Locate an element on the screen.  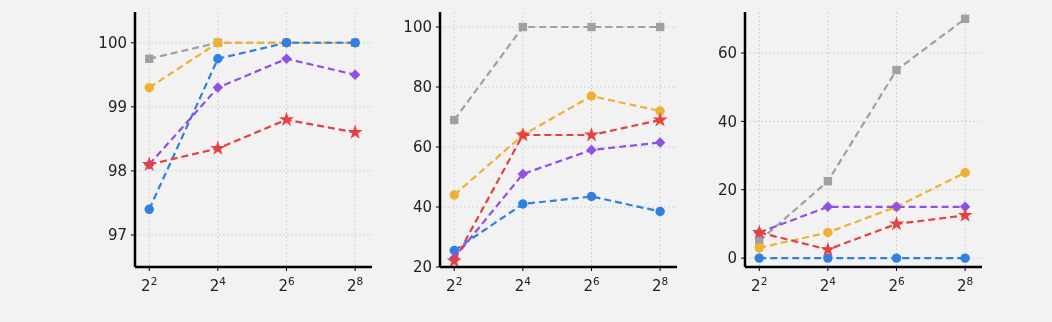
y-tick-label: 80 is located at coordinates (422, 87).